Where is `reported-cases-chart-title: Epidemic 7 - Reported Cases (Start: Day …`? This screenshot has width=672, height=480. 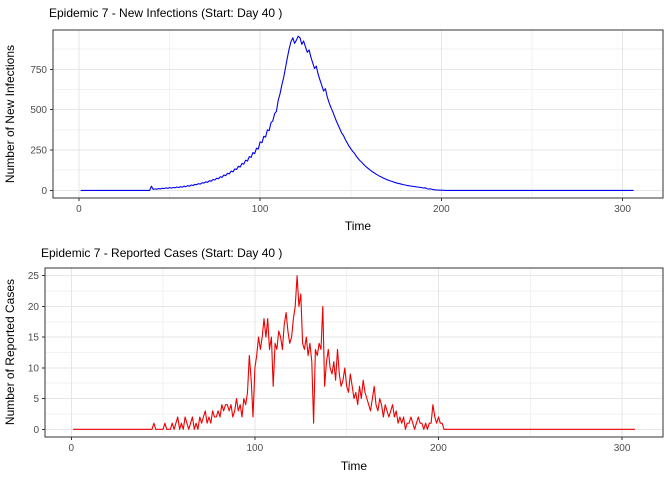
reported-cases-chart-title: Epidemic 7 - Reported Cases (Start: Day … is located at coordinates (162, 253).